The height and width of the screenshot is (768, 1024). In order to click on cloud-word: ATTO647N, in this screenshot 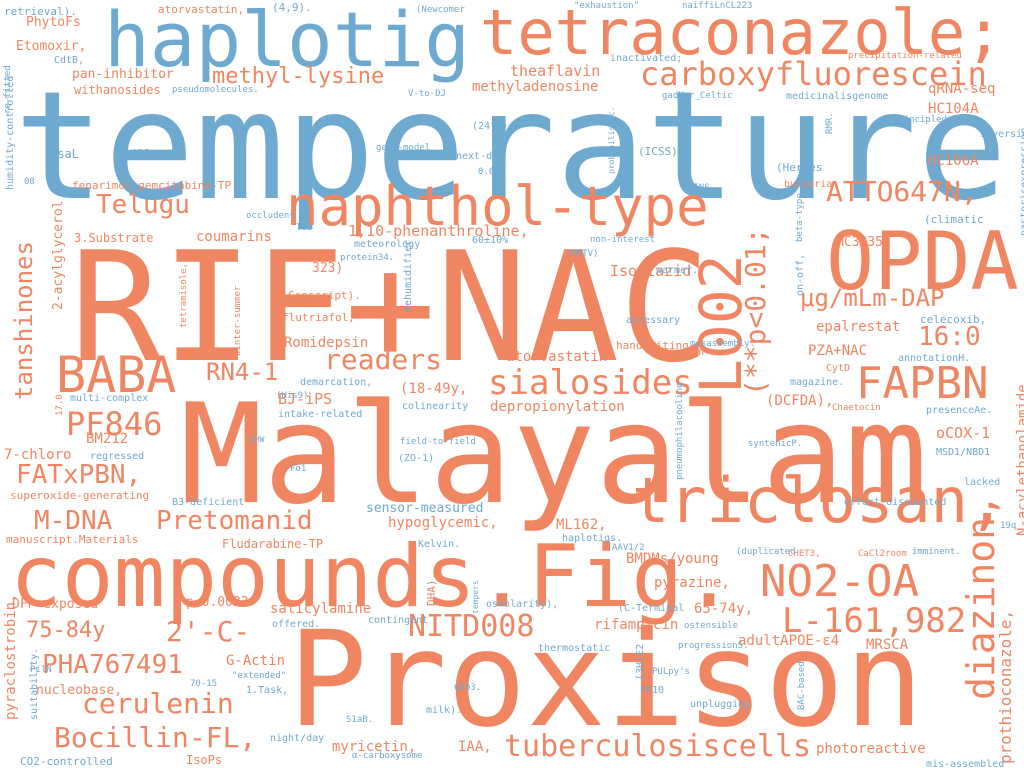, I will do `click(902, 191)`.